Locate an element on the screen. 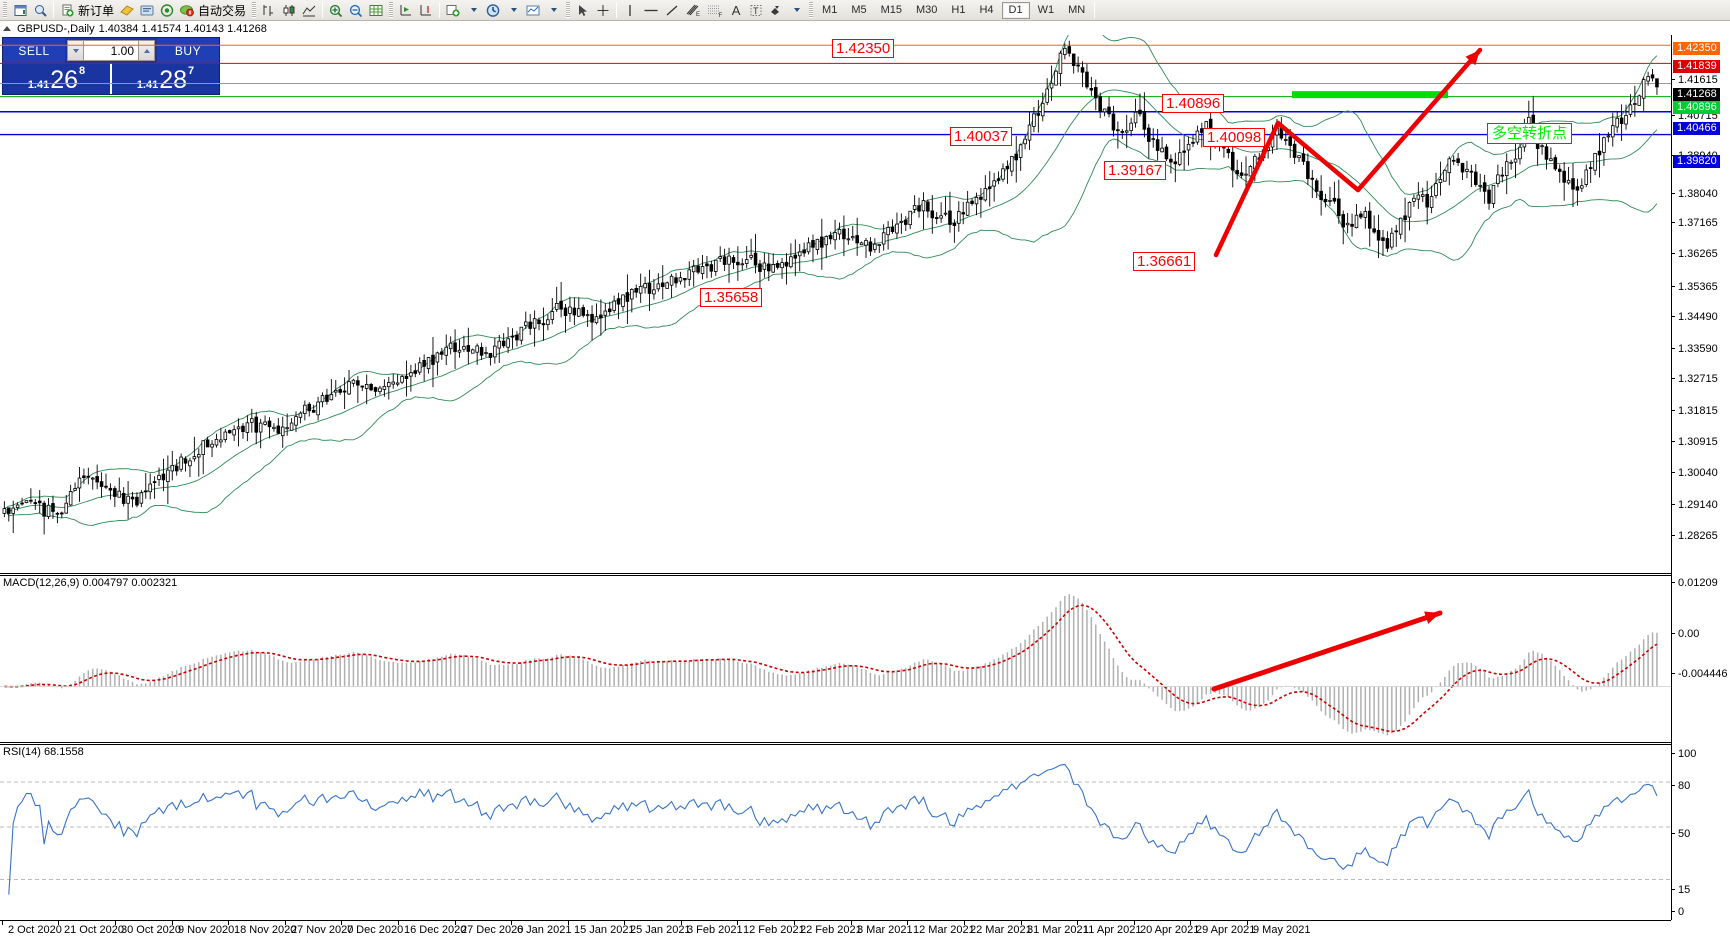 The height and width of the screenshot is (939, 1730). chevron-down-icon is located at coordinates (473, 10).